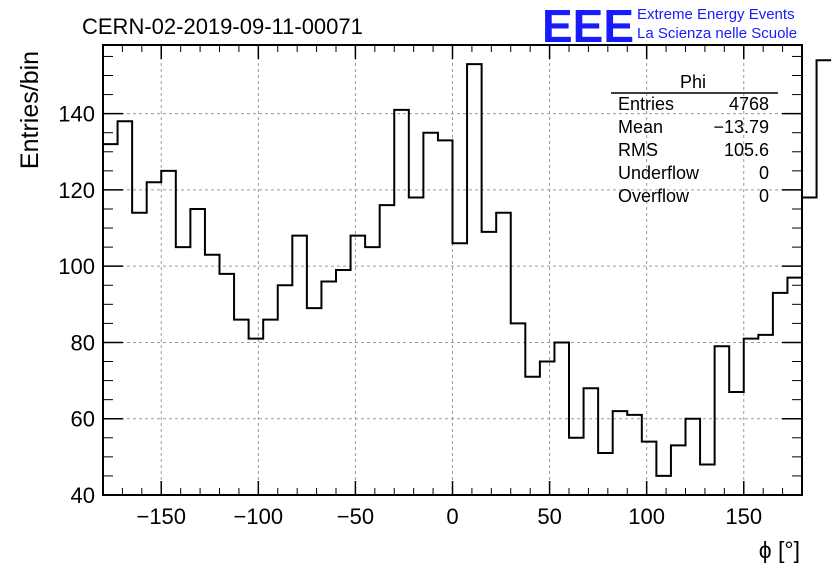 The image size is (836, 572). I want to click on x-tick-label: −50, so click(355, 516).